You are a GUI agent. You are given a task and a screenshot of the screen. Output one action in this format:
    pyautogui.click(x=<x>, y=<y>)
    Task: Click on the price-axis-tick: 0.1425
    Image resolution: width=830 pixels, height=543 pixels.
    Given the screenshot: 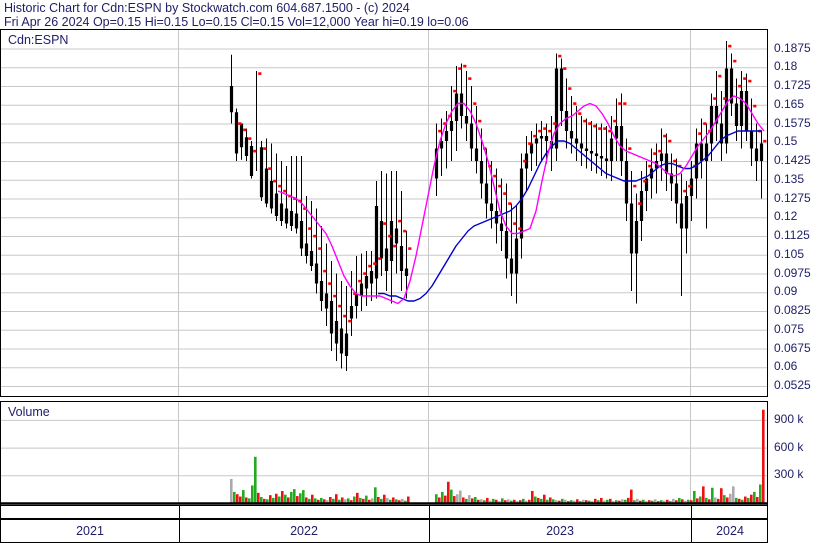 What is the action you would take?
    pyautogui.click(x=792, y=160)
    